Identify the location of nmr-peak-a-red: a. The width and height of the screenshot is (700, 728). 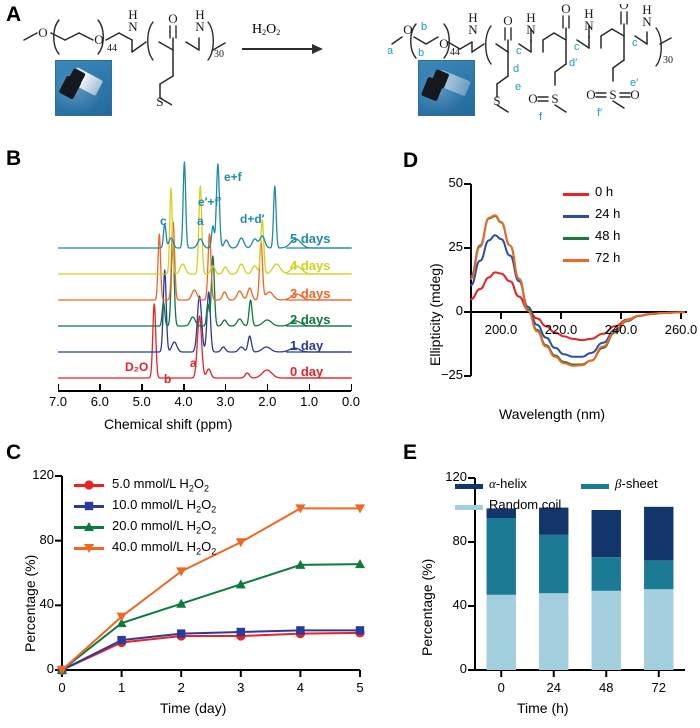
(193, 363).